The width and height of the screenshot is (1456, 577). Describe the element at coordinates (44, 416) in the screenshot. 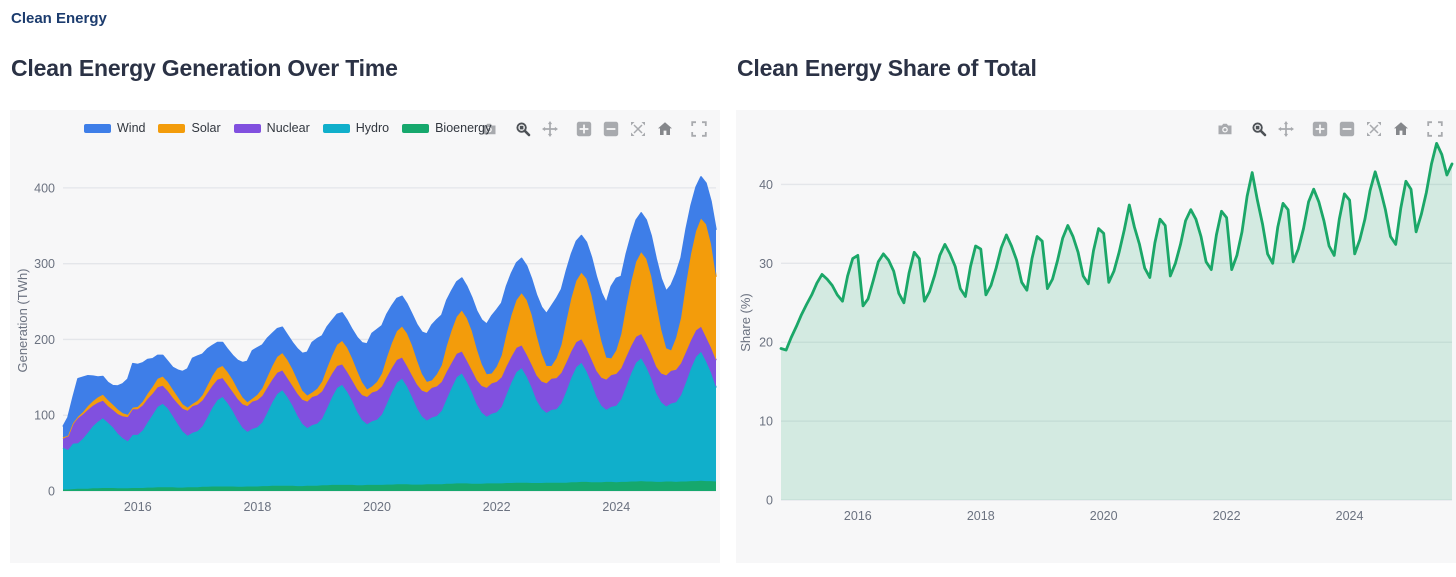

I see `y-tick-label: 100` at that location.